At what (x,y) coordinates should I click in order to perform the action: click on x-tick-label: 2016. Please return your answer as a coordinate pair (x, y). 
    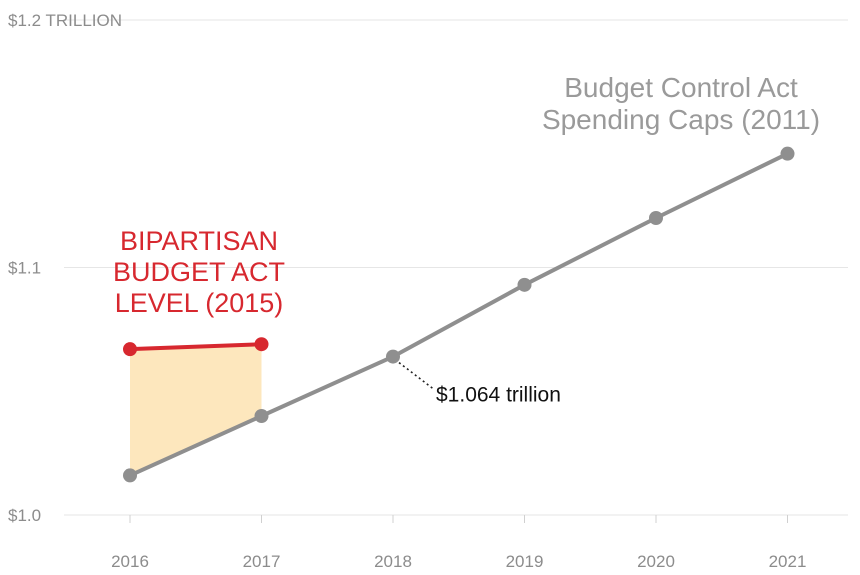
    Looking at the image, I should click on (130, 561).